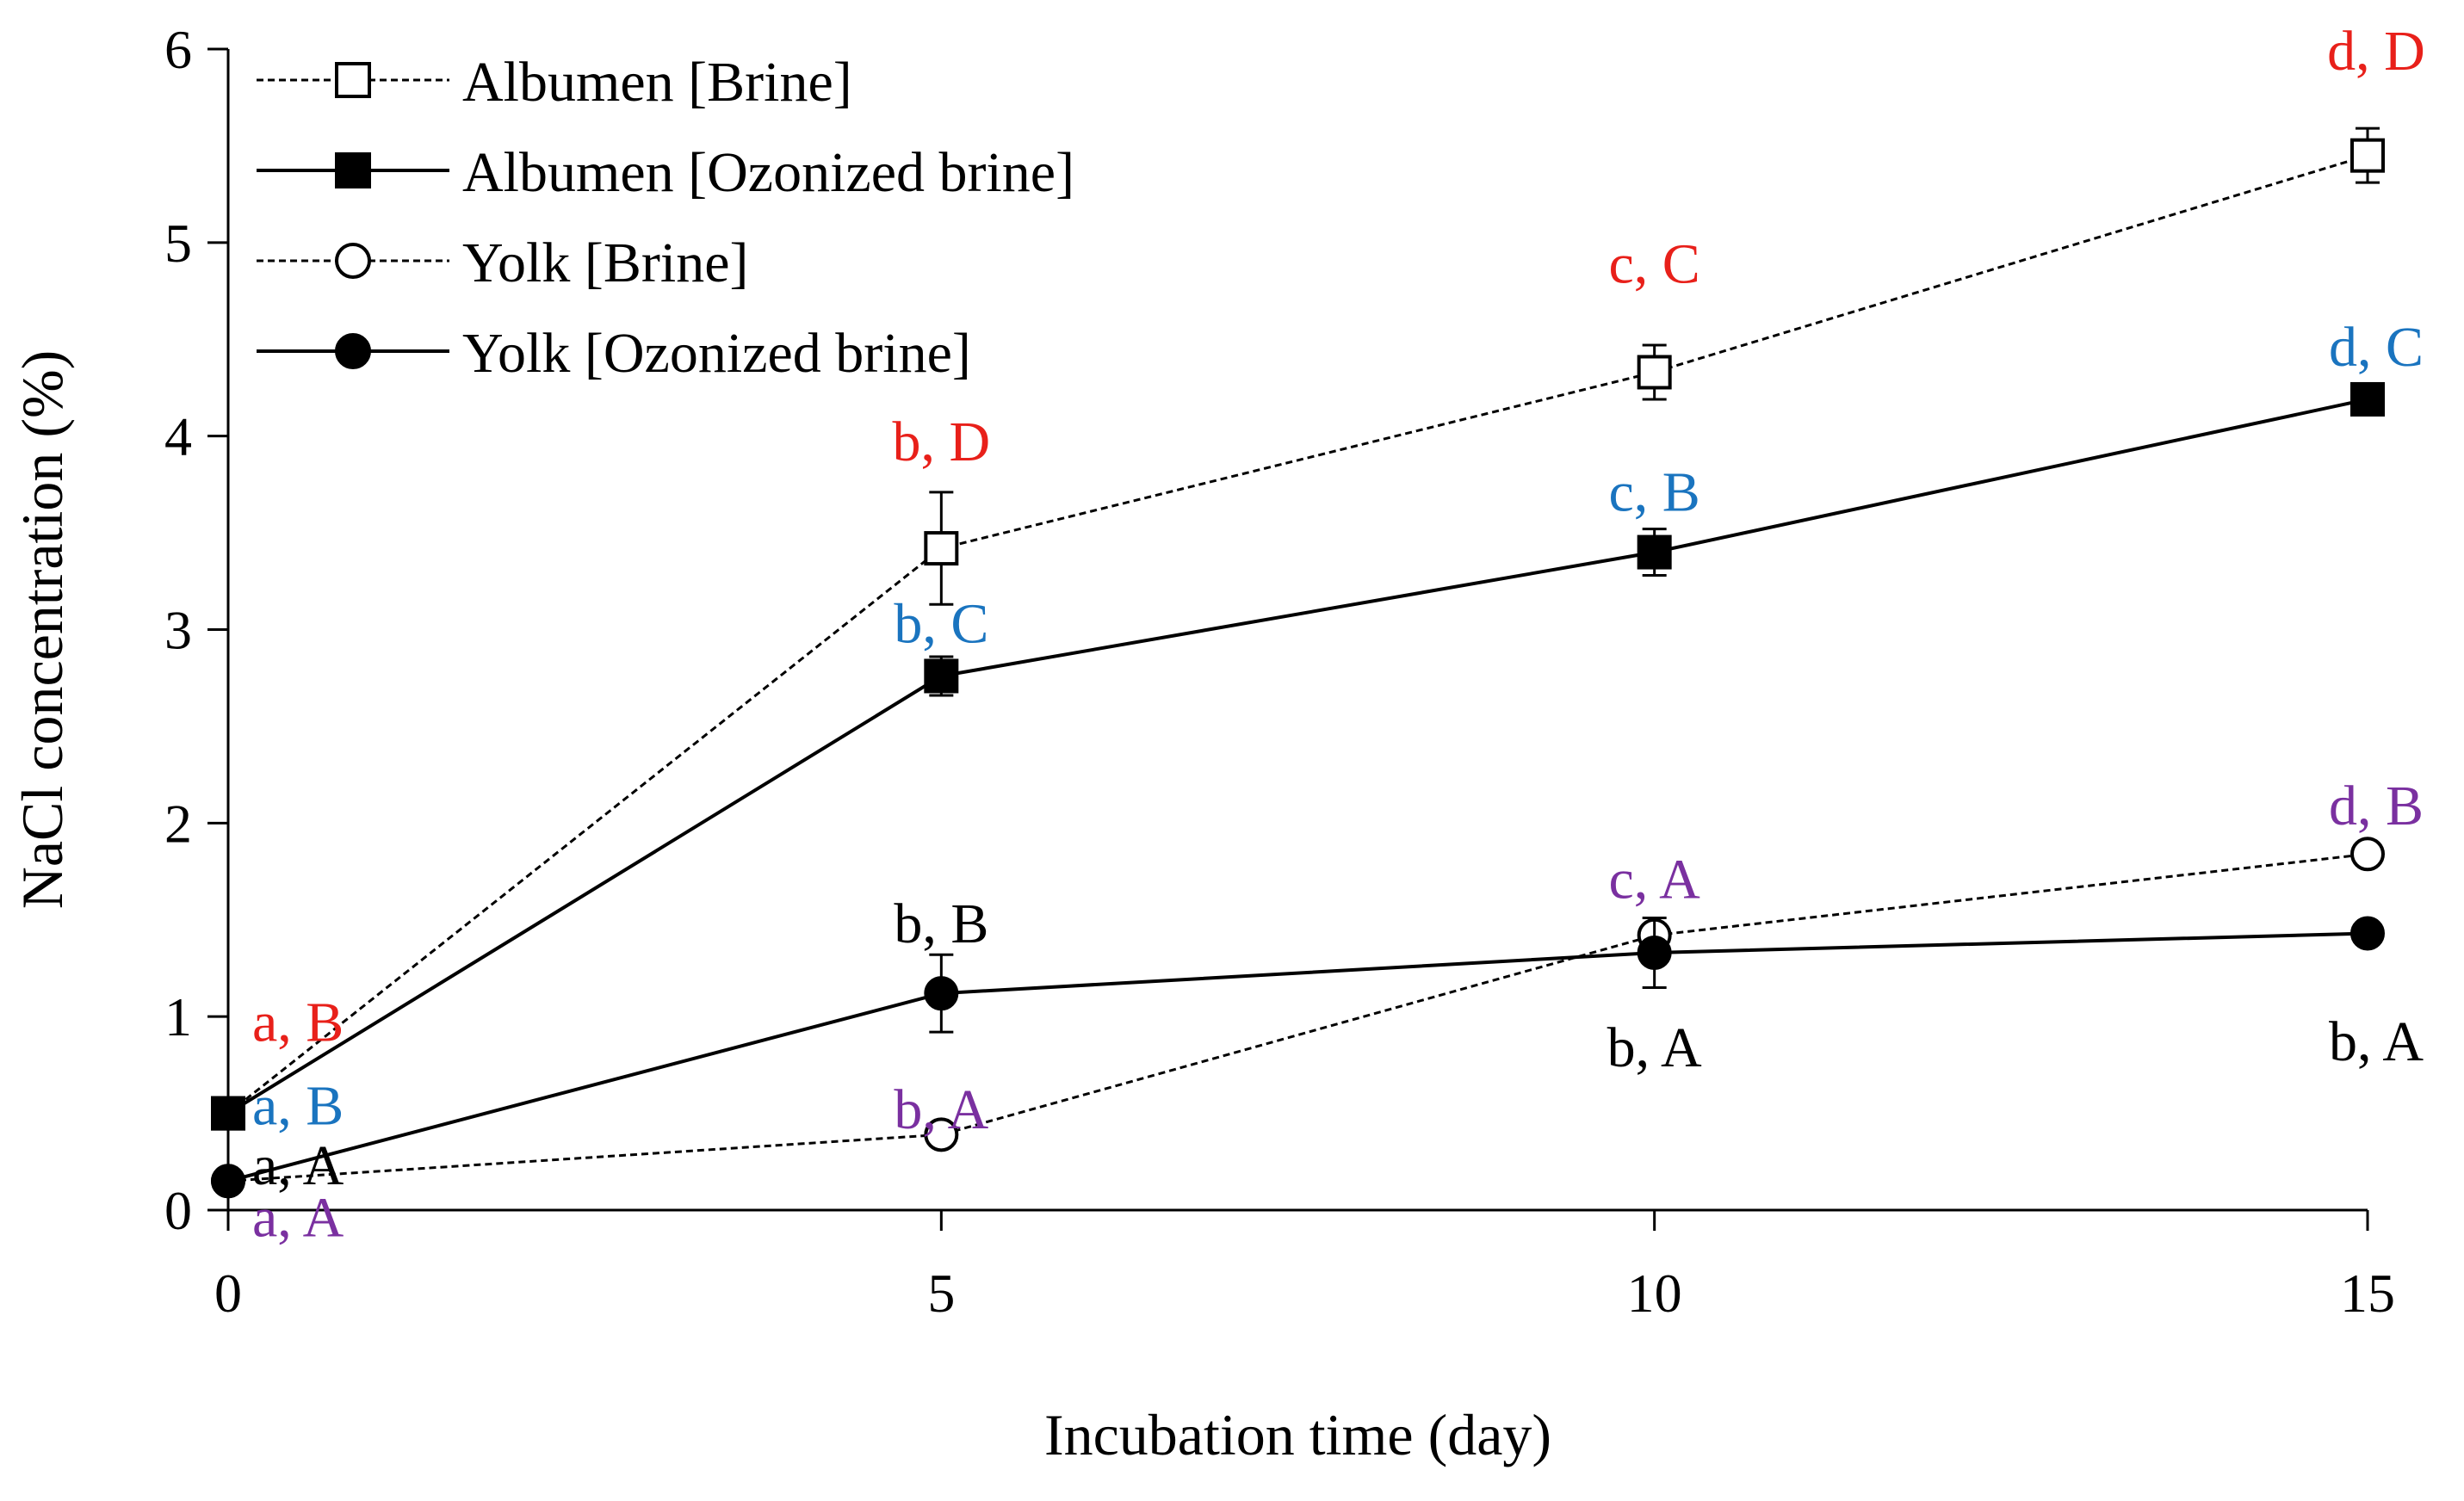 This screenshot has width=2464, height=1501. What do you see at coordinates (2367, 1293) in the screenshot?
I see `x-tick-label: 15` at bounding box center [2367, 1293].